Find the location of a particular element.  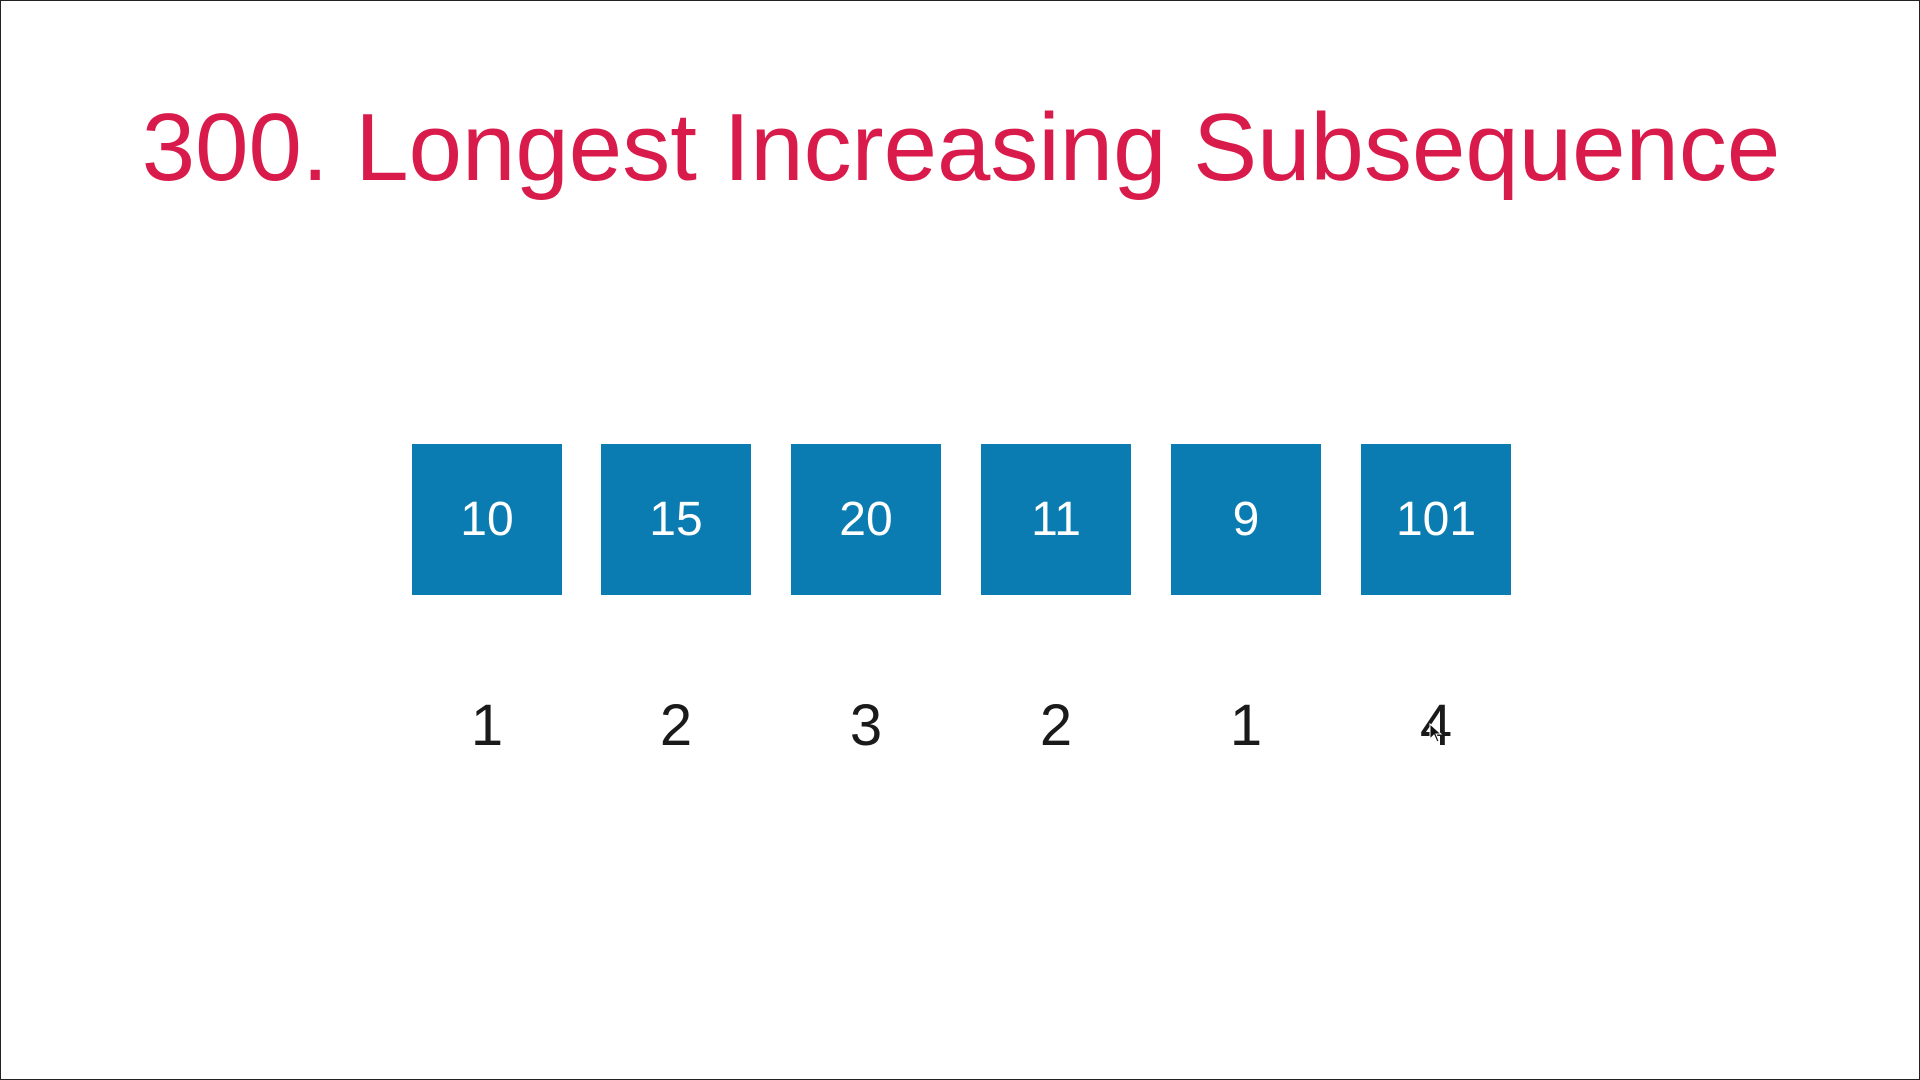

array-cell: 101 is located at coordinates (1436, 519).